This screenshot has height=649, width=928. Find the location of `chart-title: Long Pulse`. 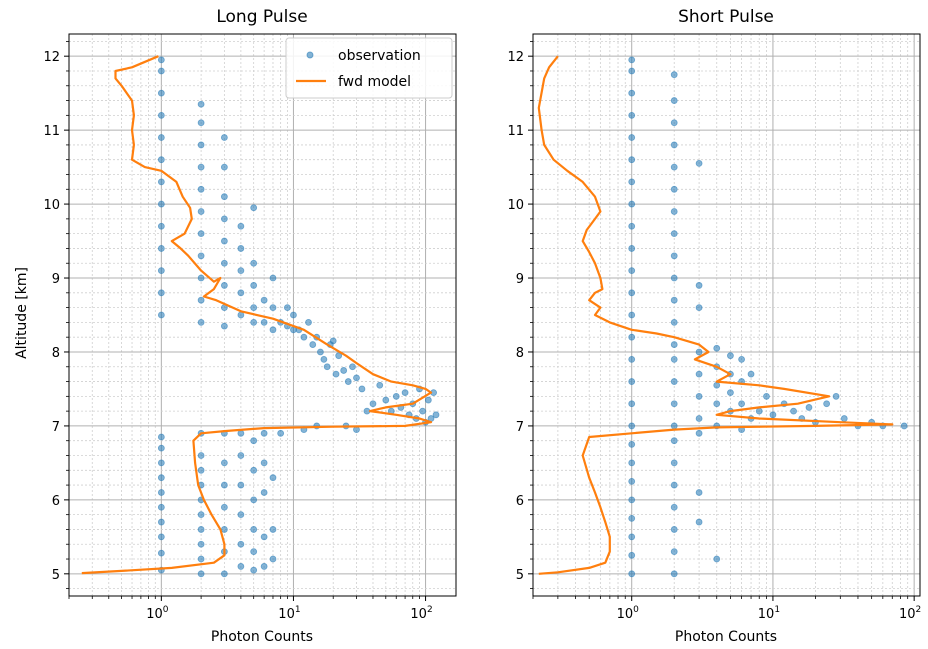

chart-title: Long Pulse is located at coordinates (261, 17).